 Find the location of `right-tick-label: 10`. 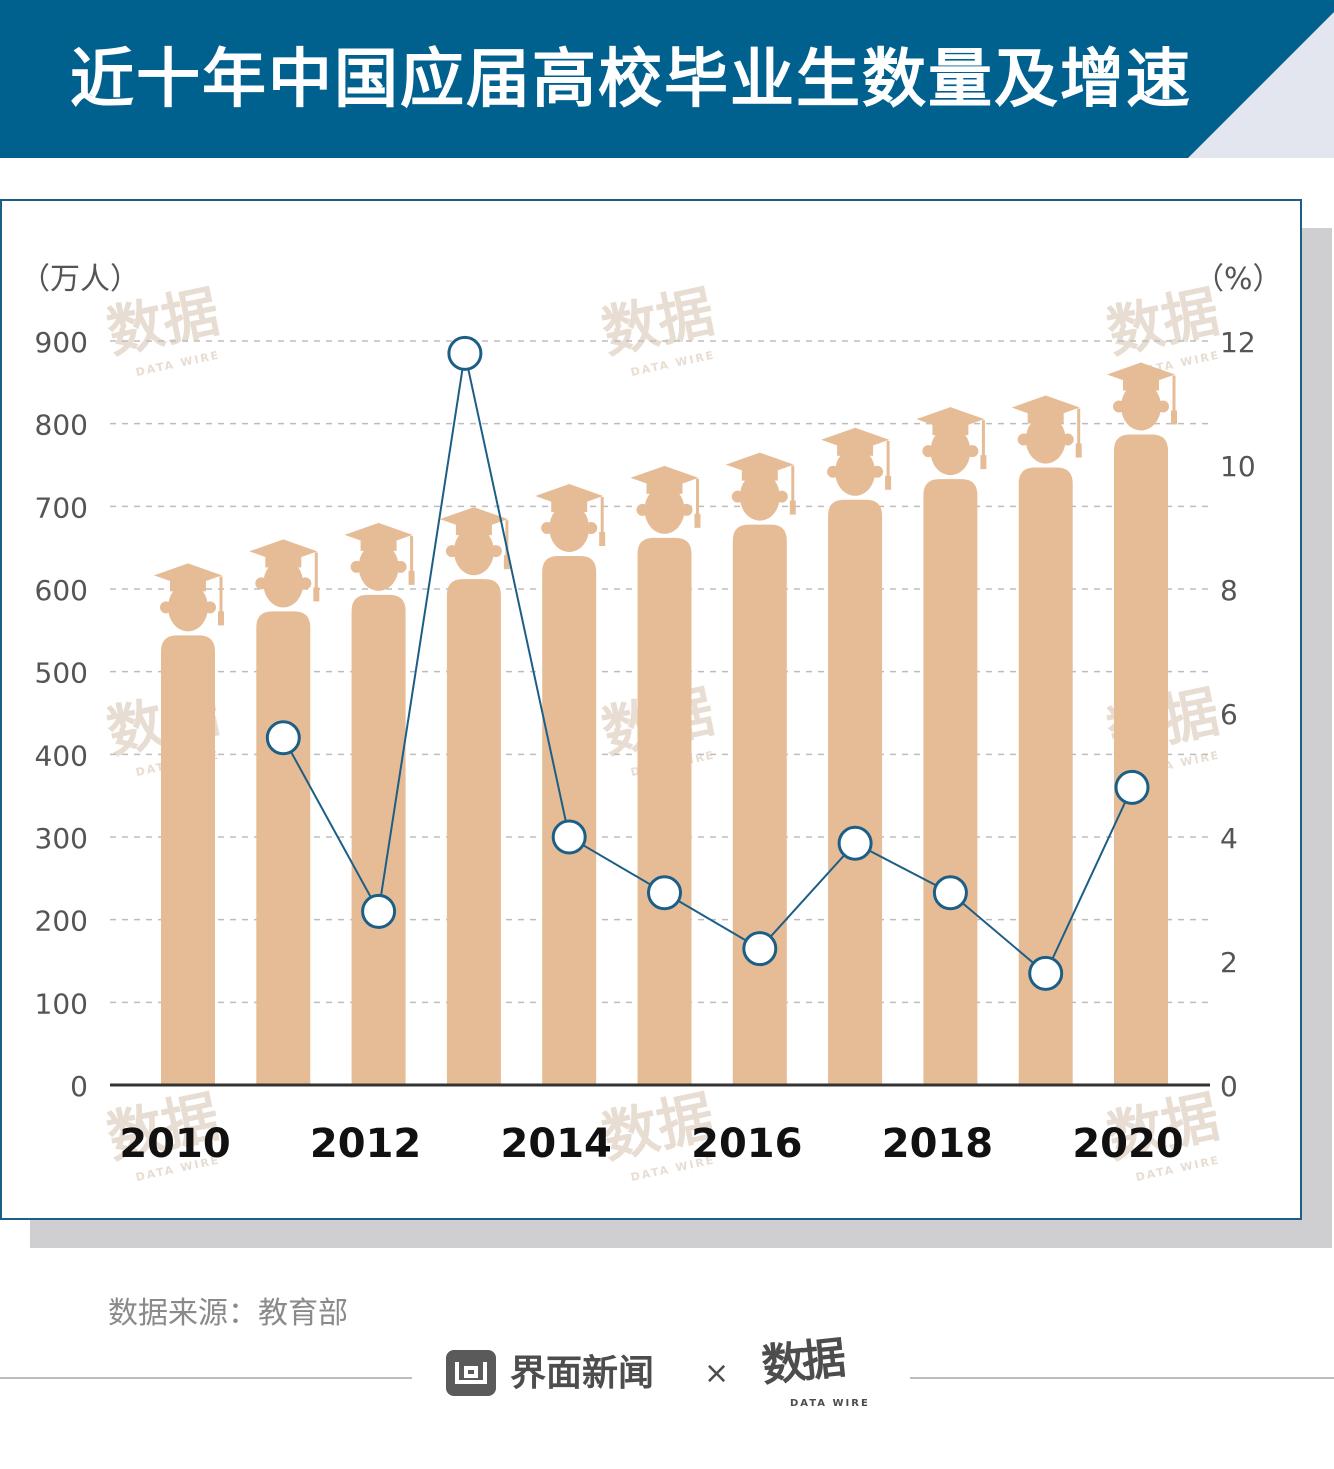

right-tick-label: 10 is located at coordinates (1238, 466).